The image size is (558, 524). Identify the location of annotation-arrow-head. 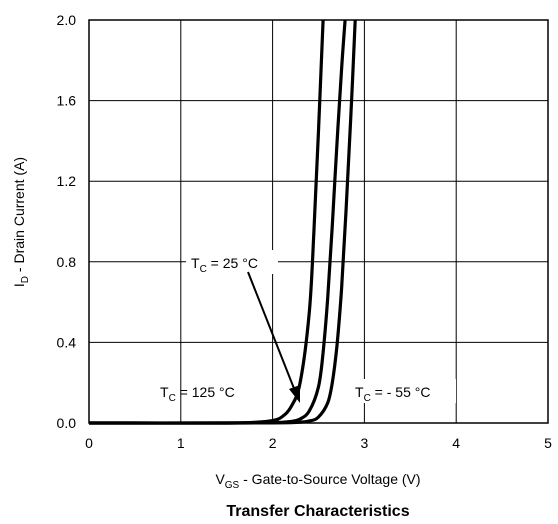
(294, 394).